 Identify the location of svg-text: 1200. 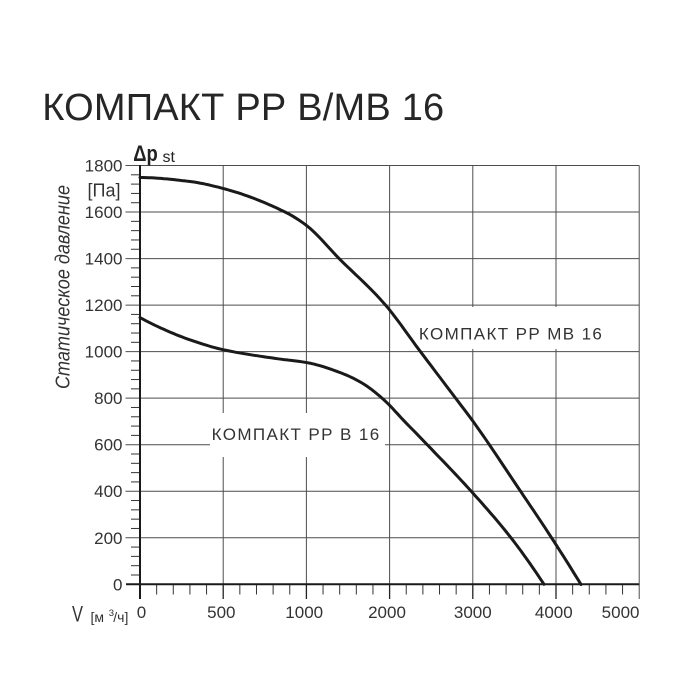
(104, 305).